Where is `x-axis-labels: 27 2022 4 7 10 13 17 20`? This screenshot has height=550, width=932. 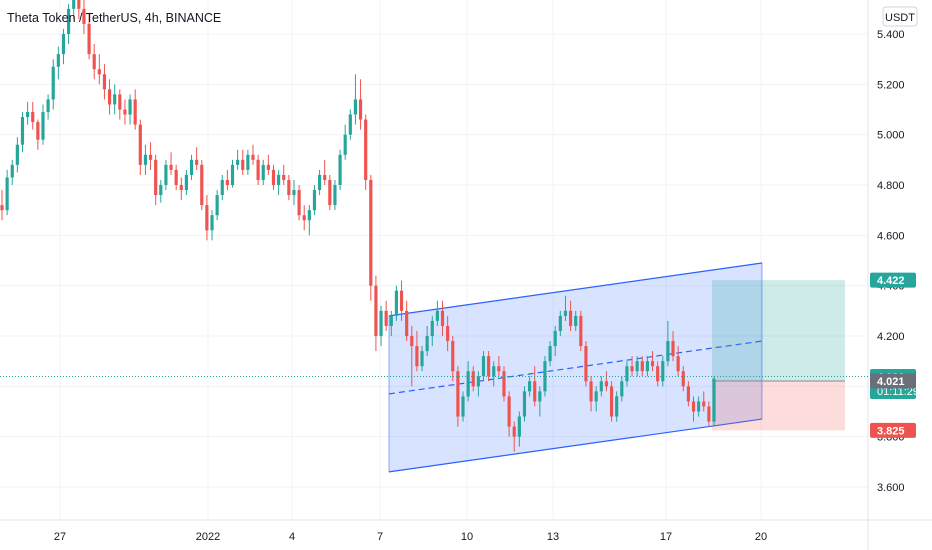 x-axis-labels: 27 2022 4 7 10 13 17 20 is located at coordinates (410, 537).